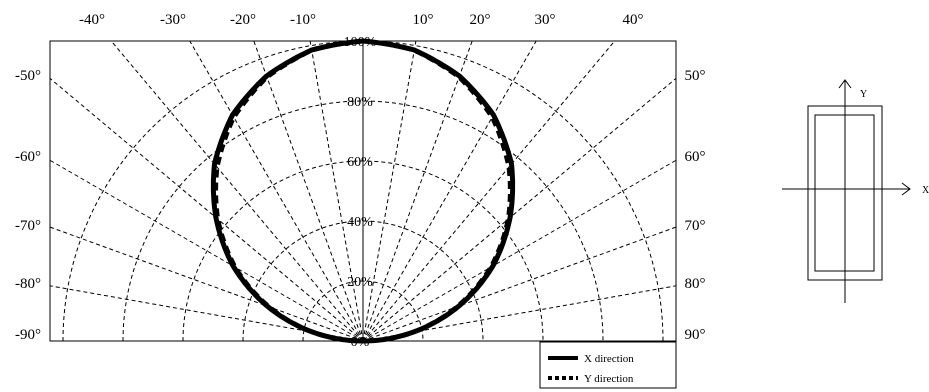 This screenshot has height=392, width=929. What do you see at coordinates (92, 20) in the screenshot?
I see `angle-tick-label: -40°` at bounding box center [92, 20].